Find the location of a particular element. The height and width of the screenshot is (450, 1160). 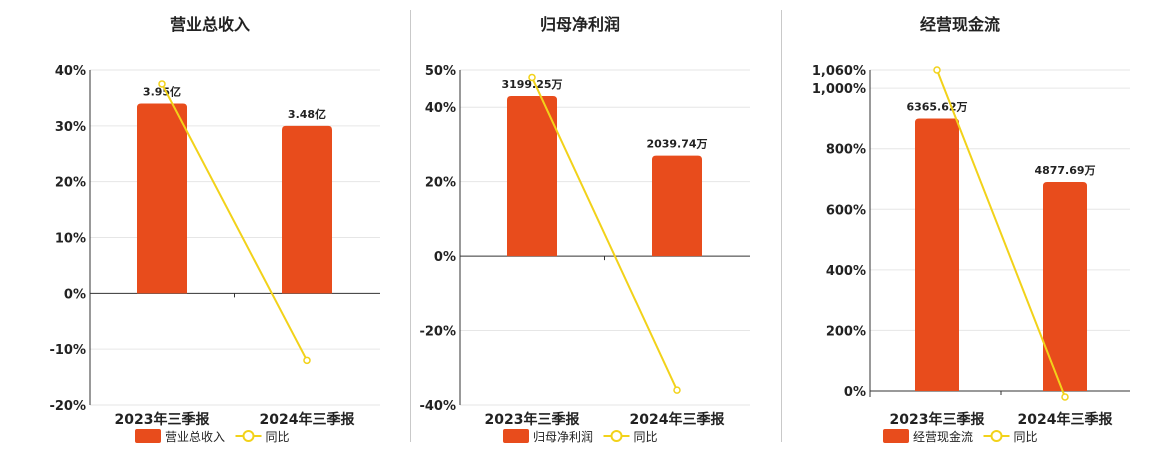

y-tick-label: 1,060% is located at coordinates (839, 71).